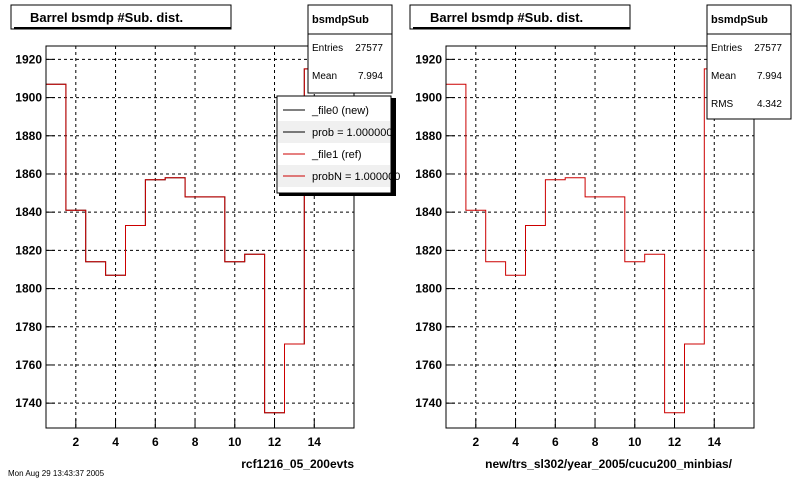 The image size is (800, 480). What do you see at coordinates (340, 20) in the screenshot?
I see `left-stats-name: bsmdpSub` at bounding box center [340, 20].